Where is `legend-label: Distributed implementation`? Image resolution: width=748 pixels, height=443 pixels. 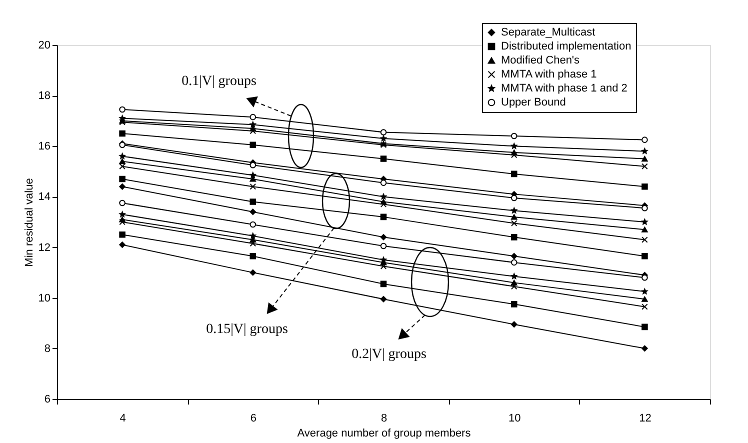
legend-label: Distributed implementation is located at coordinates (566, 46).